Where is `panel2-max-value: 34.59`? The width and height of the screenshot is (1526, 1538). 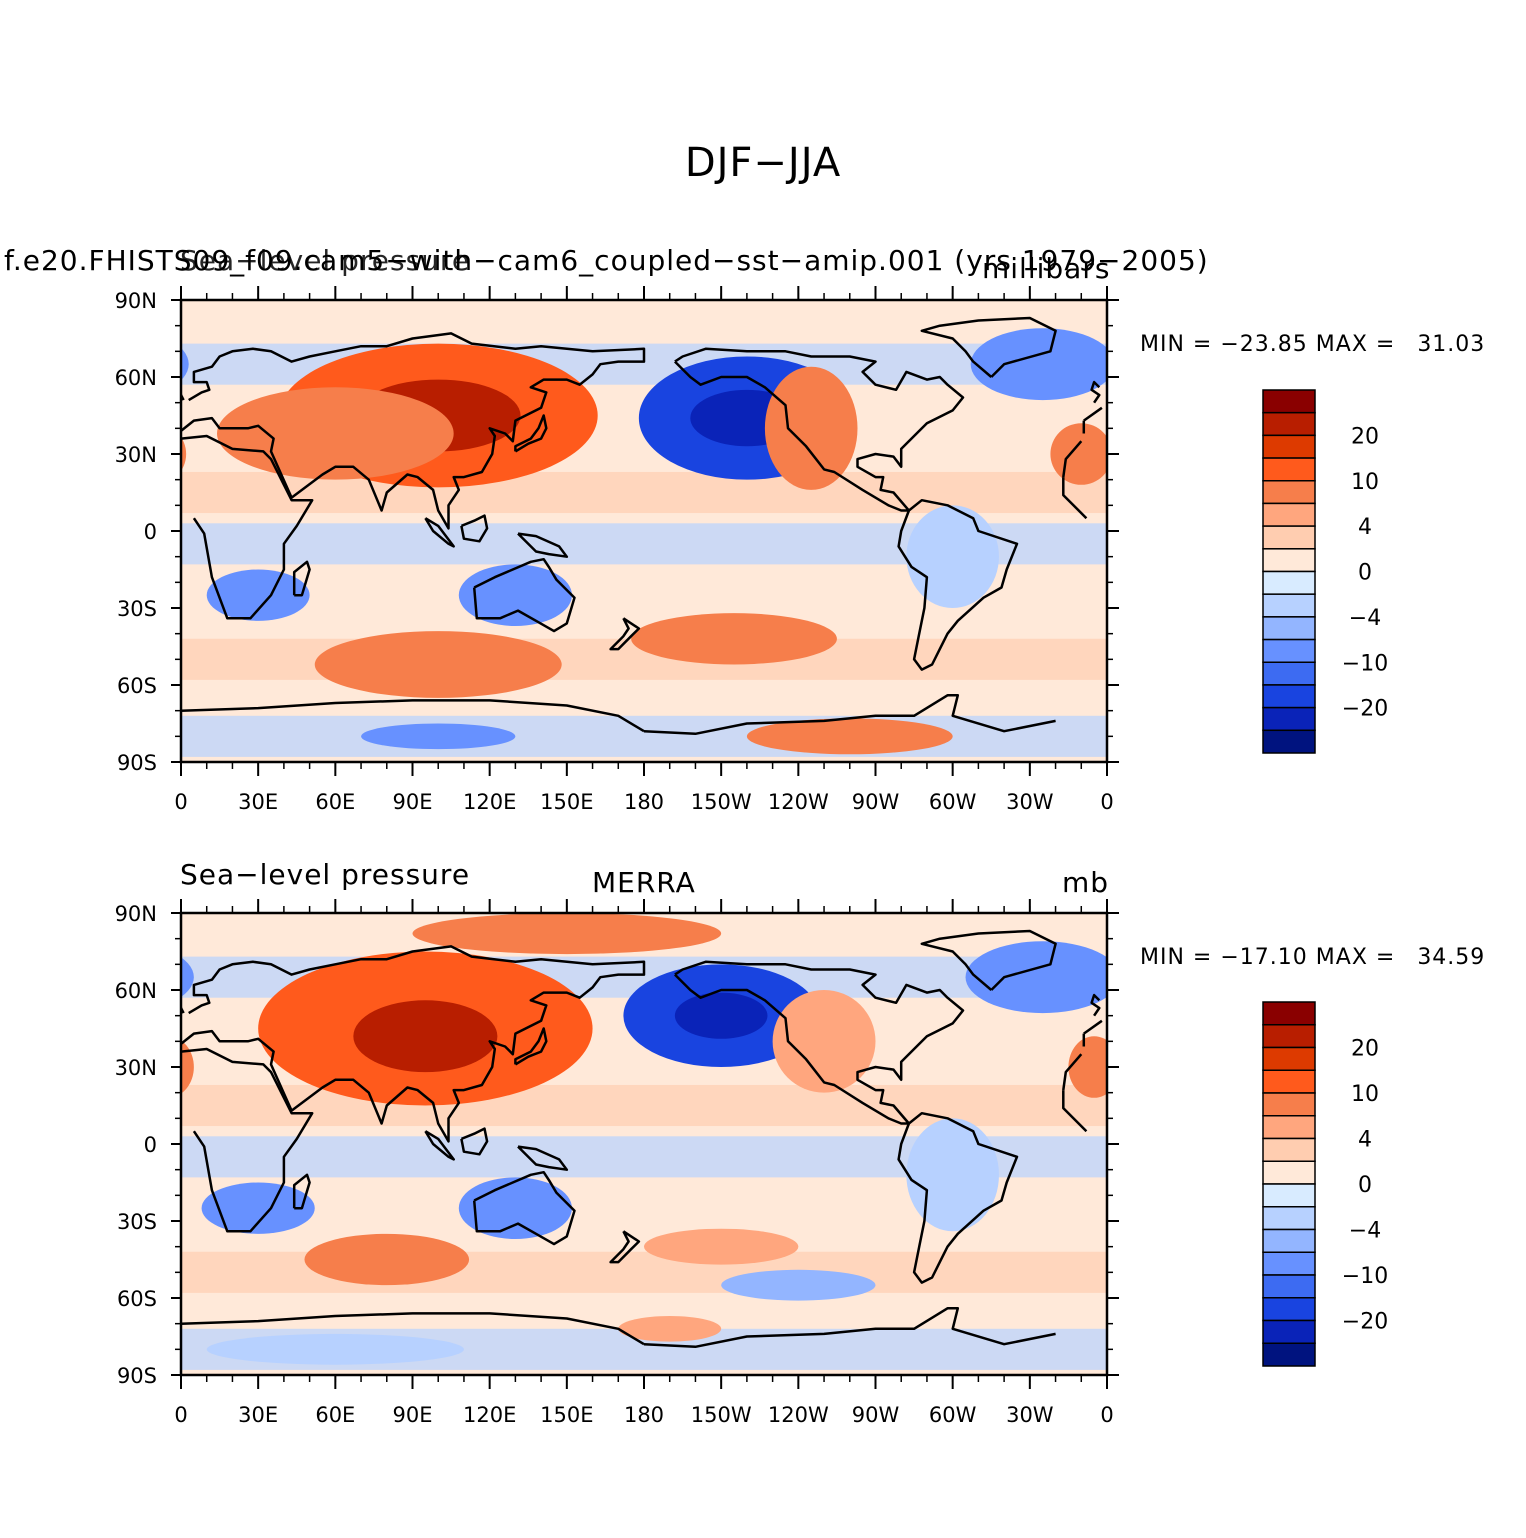
panel2-max-value: 34.59 is located at coordinates (1451, 957).